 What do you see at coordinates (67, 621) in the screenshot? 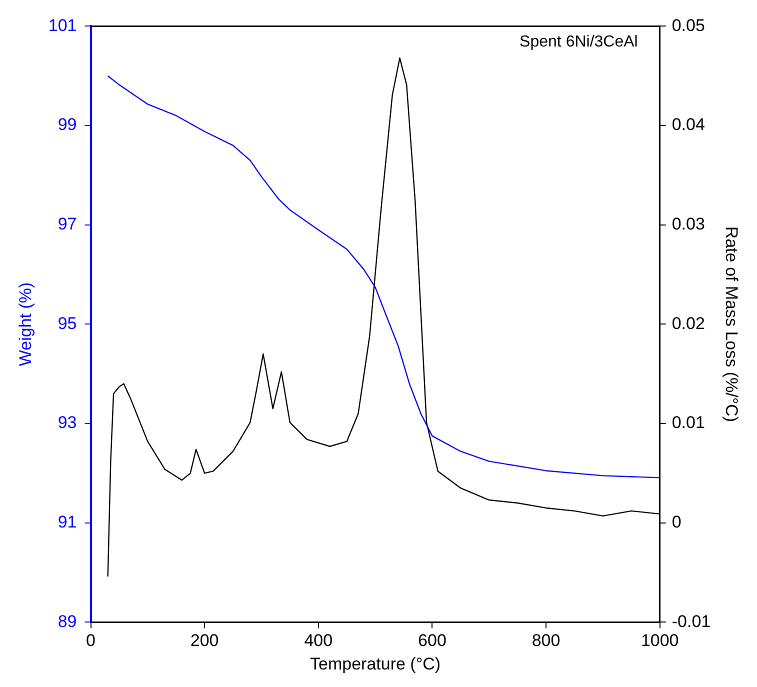
I see `y-tick-label: 89` at bounding box center [67, 621].